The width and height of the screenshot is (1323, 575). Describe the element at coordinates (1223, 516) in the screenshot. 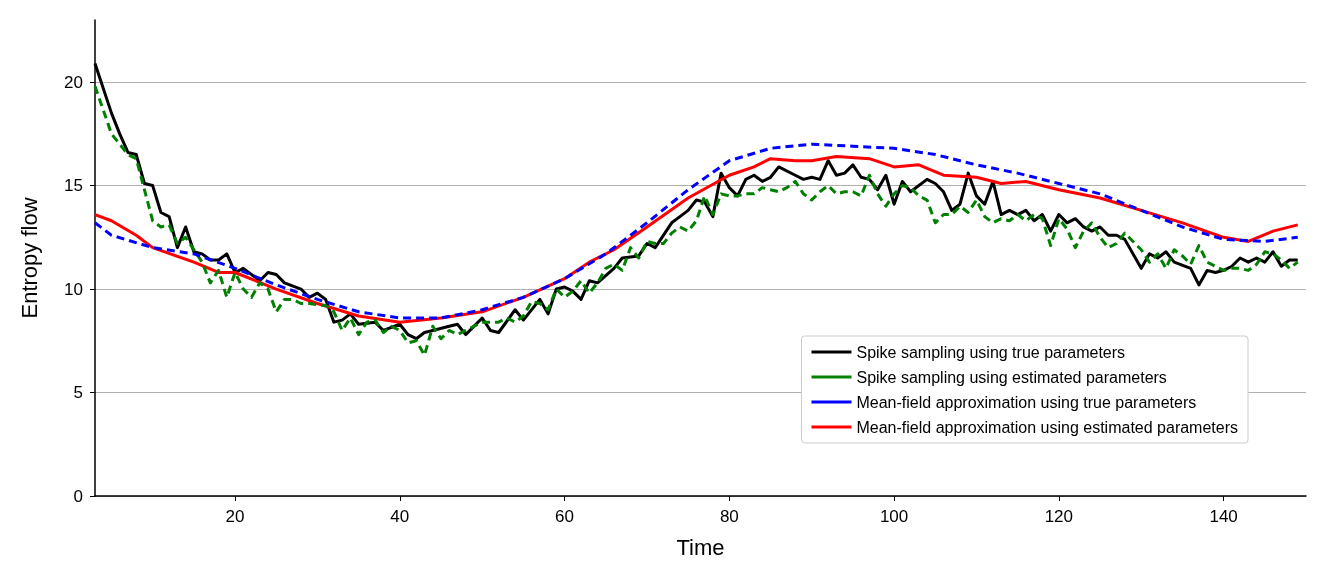

I see `x-tick-label: 140` at that location.